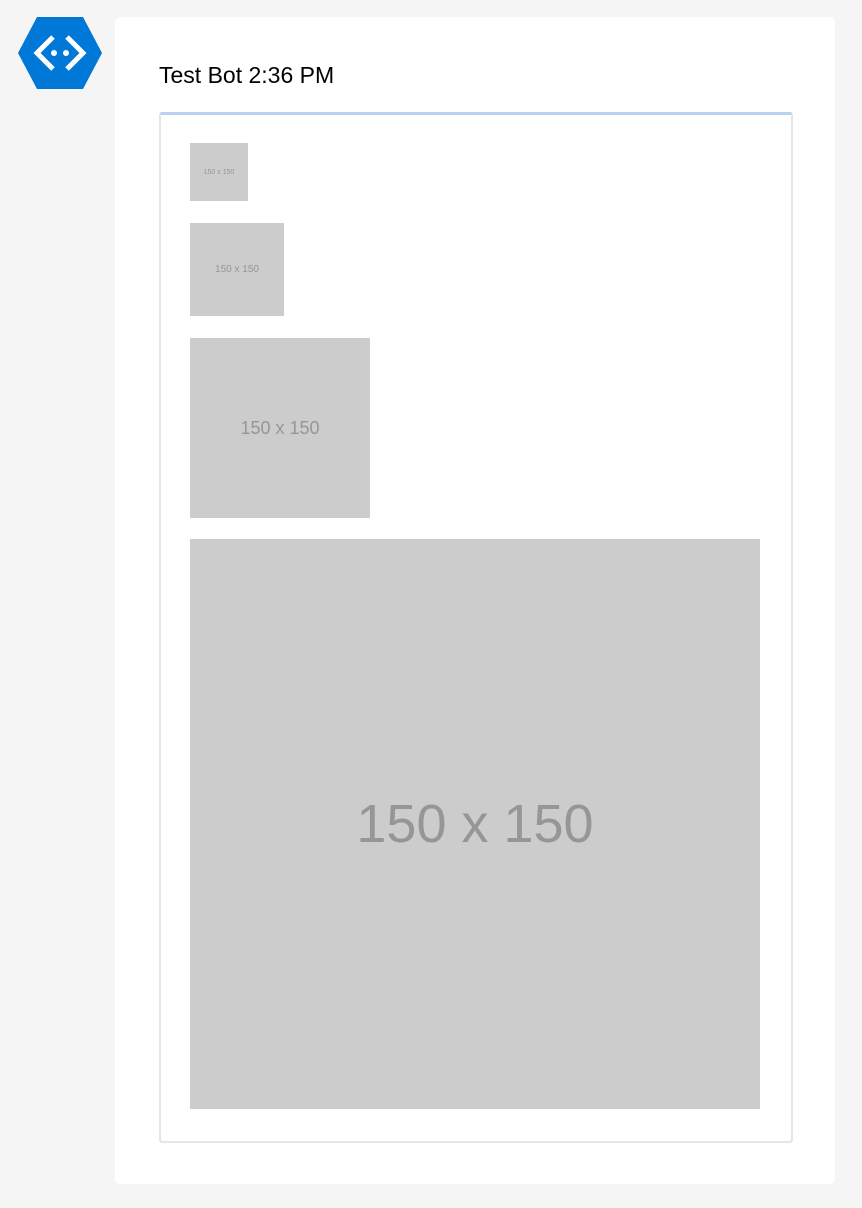 The height and width of the screenshot is (1208, 862). What do you see at coordinates (201, 75) in the screenshot?
I see `sender-name: Test Bot` at bounding box center [201, 75].